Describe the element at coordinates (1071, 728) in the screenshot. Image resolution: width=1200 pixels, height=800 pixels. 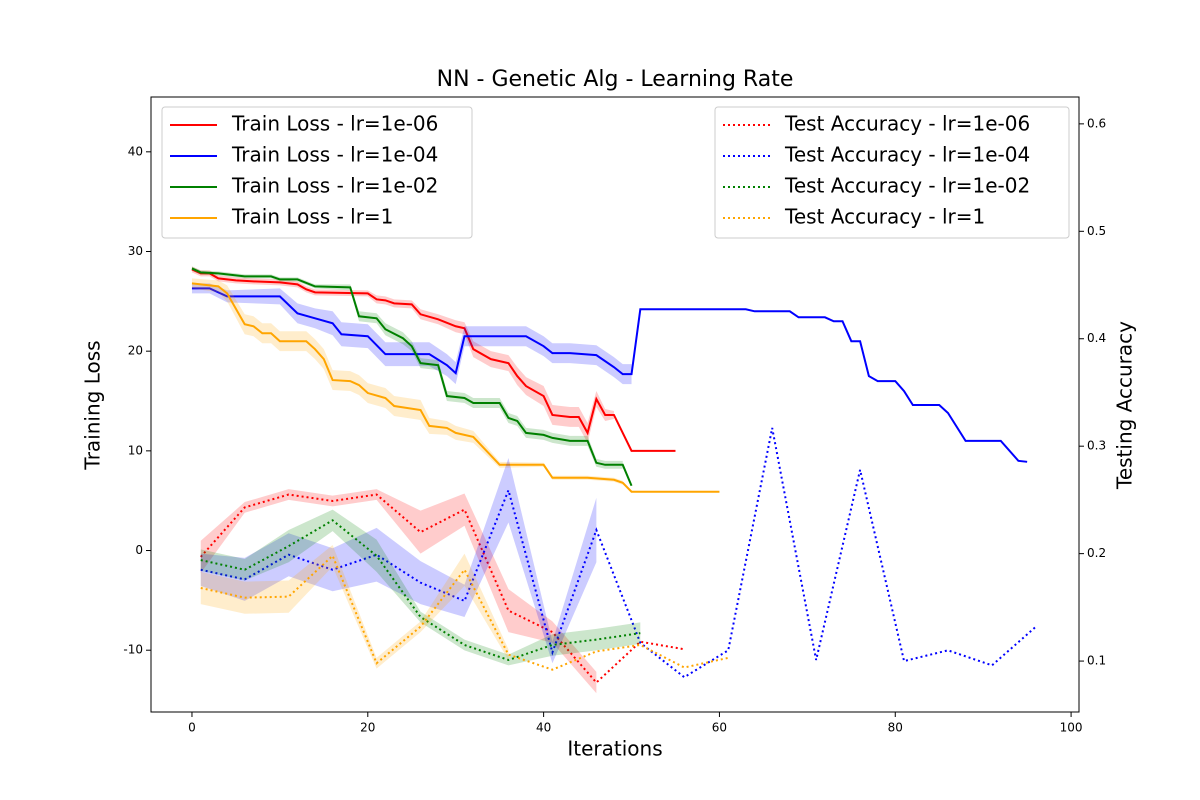
I see `x-tick-label: 100` at that location.